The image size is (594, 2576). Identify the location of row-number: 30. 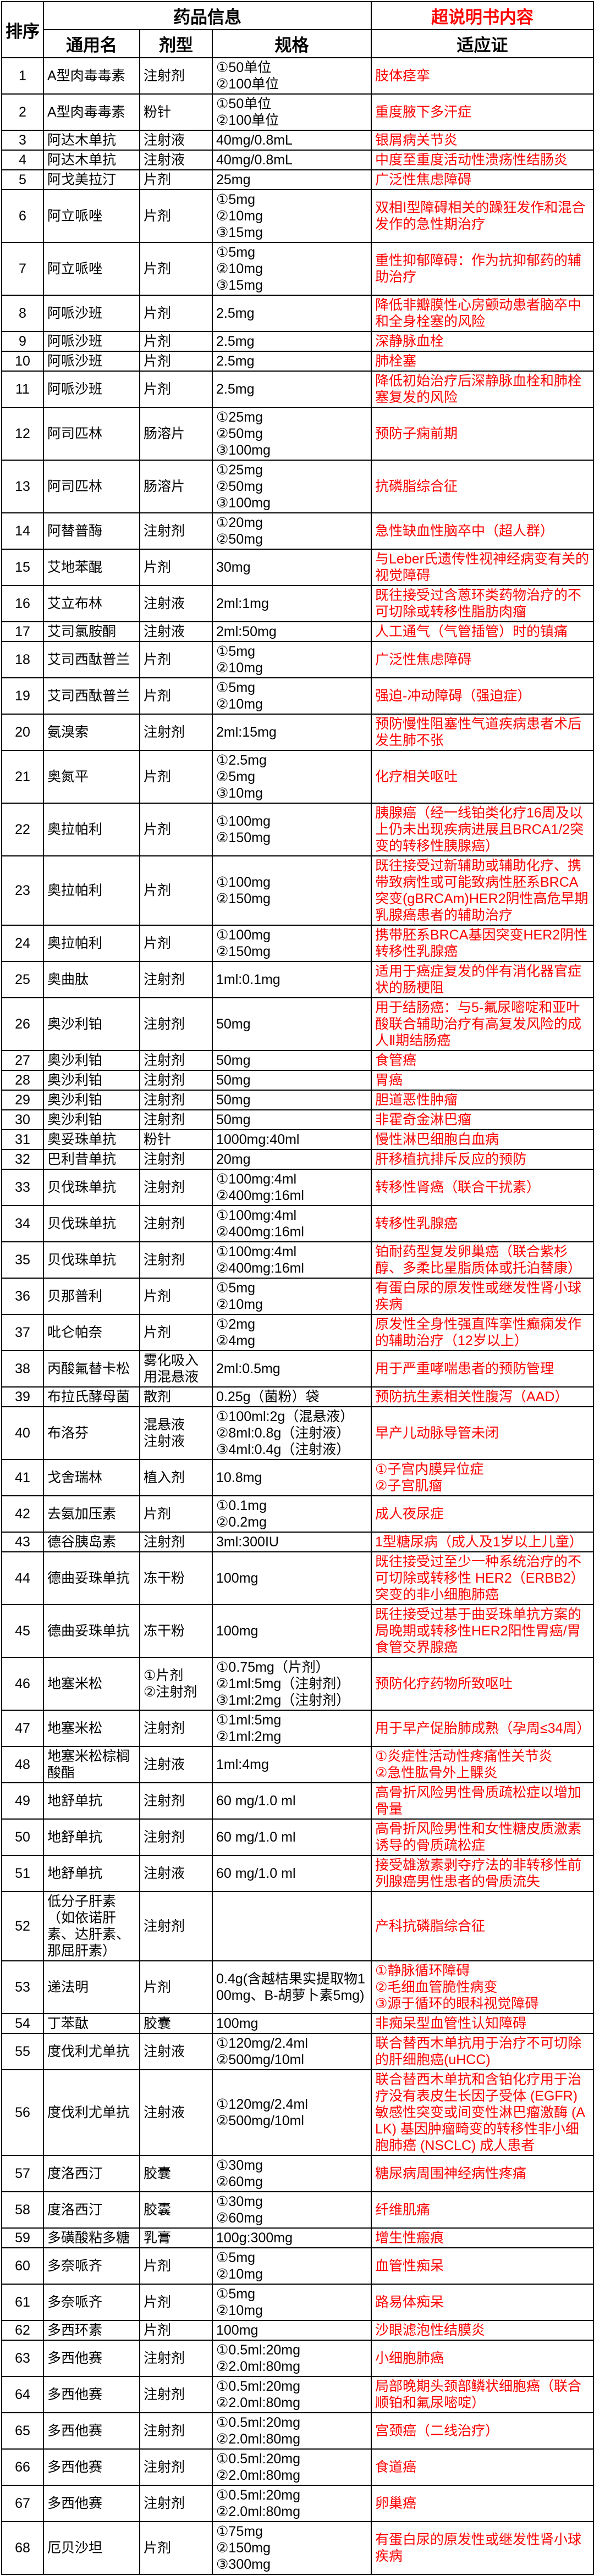
(22, 1119).